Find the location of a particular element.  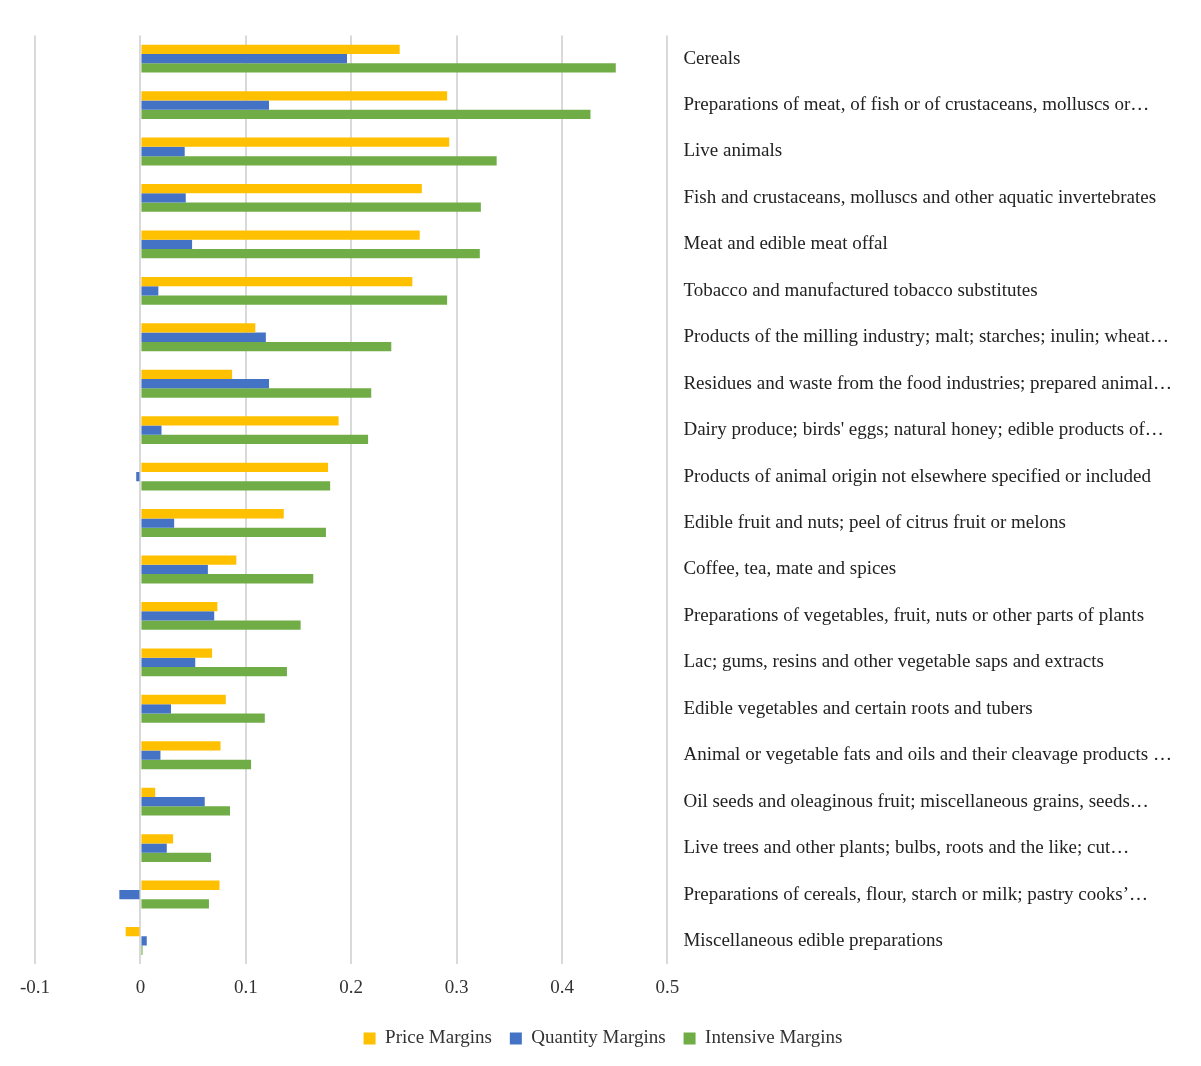

y-tick-label: Preparations of vegetables, fruit, nuts or other parts of plants is located at coordinates (914, 614).